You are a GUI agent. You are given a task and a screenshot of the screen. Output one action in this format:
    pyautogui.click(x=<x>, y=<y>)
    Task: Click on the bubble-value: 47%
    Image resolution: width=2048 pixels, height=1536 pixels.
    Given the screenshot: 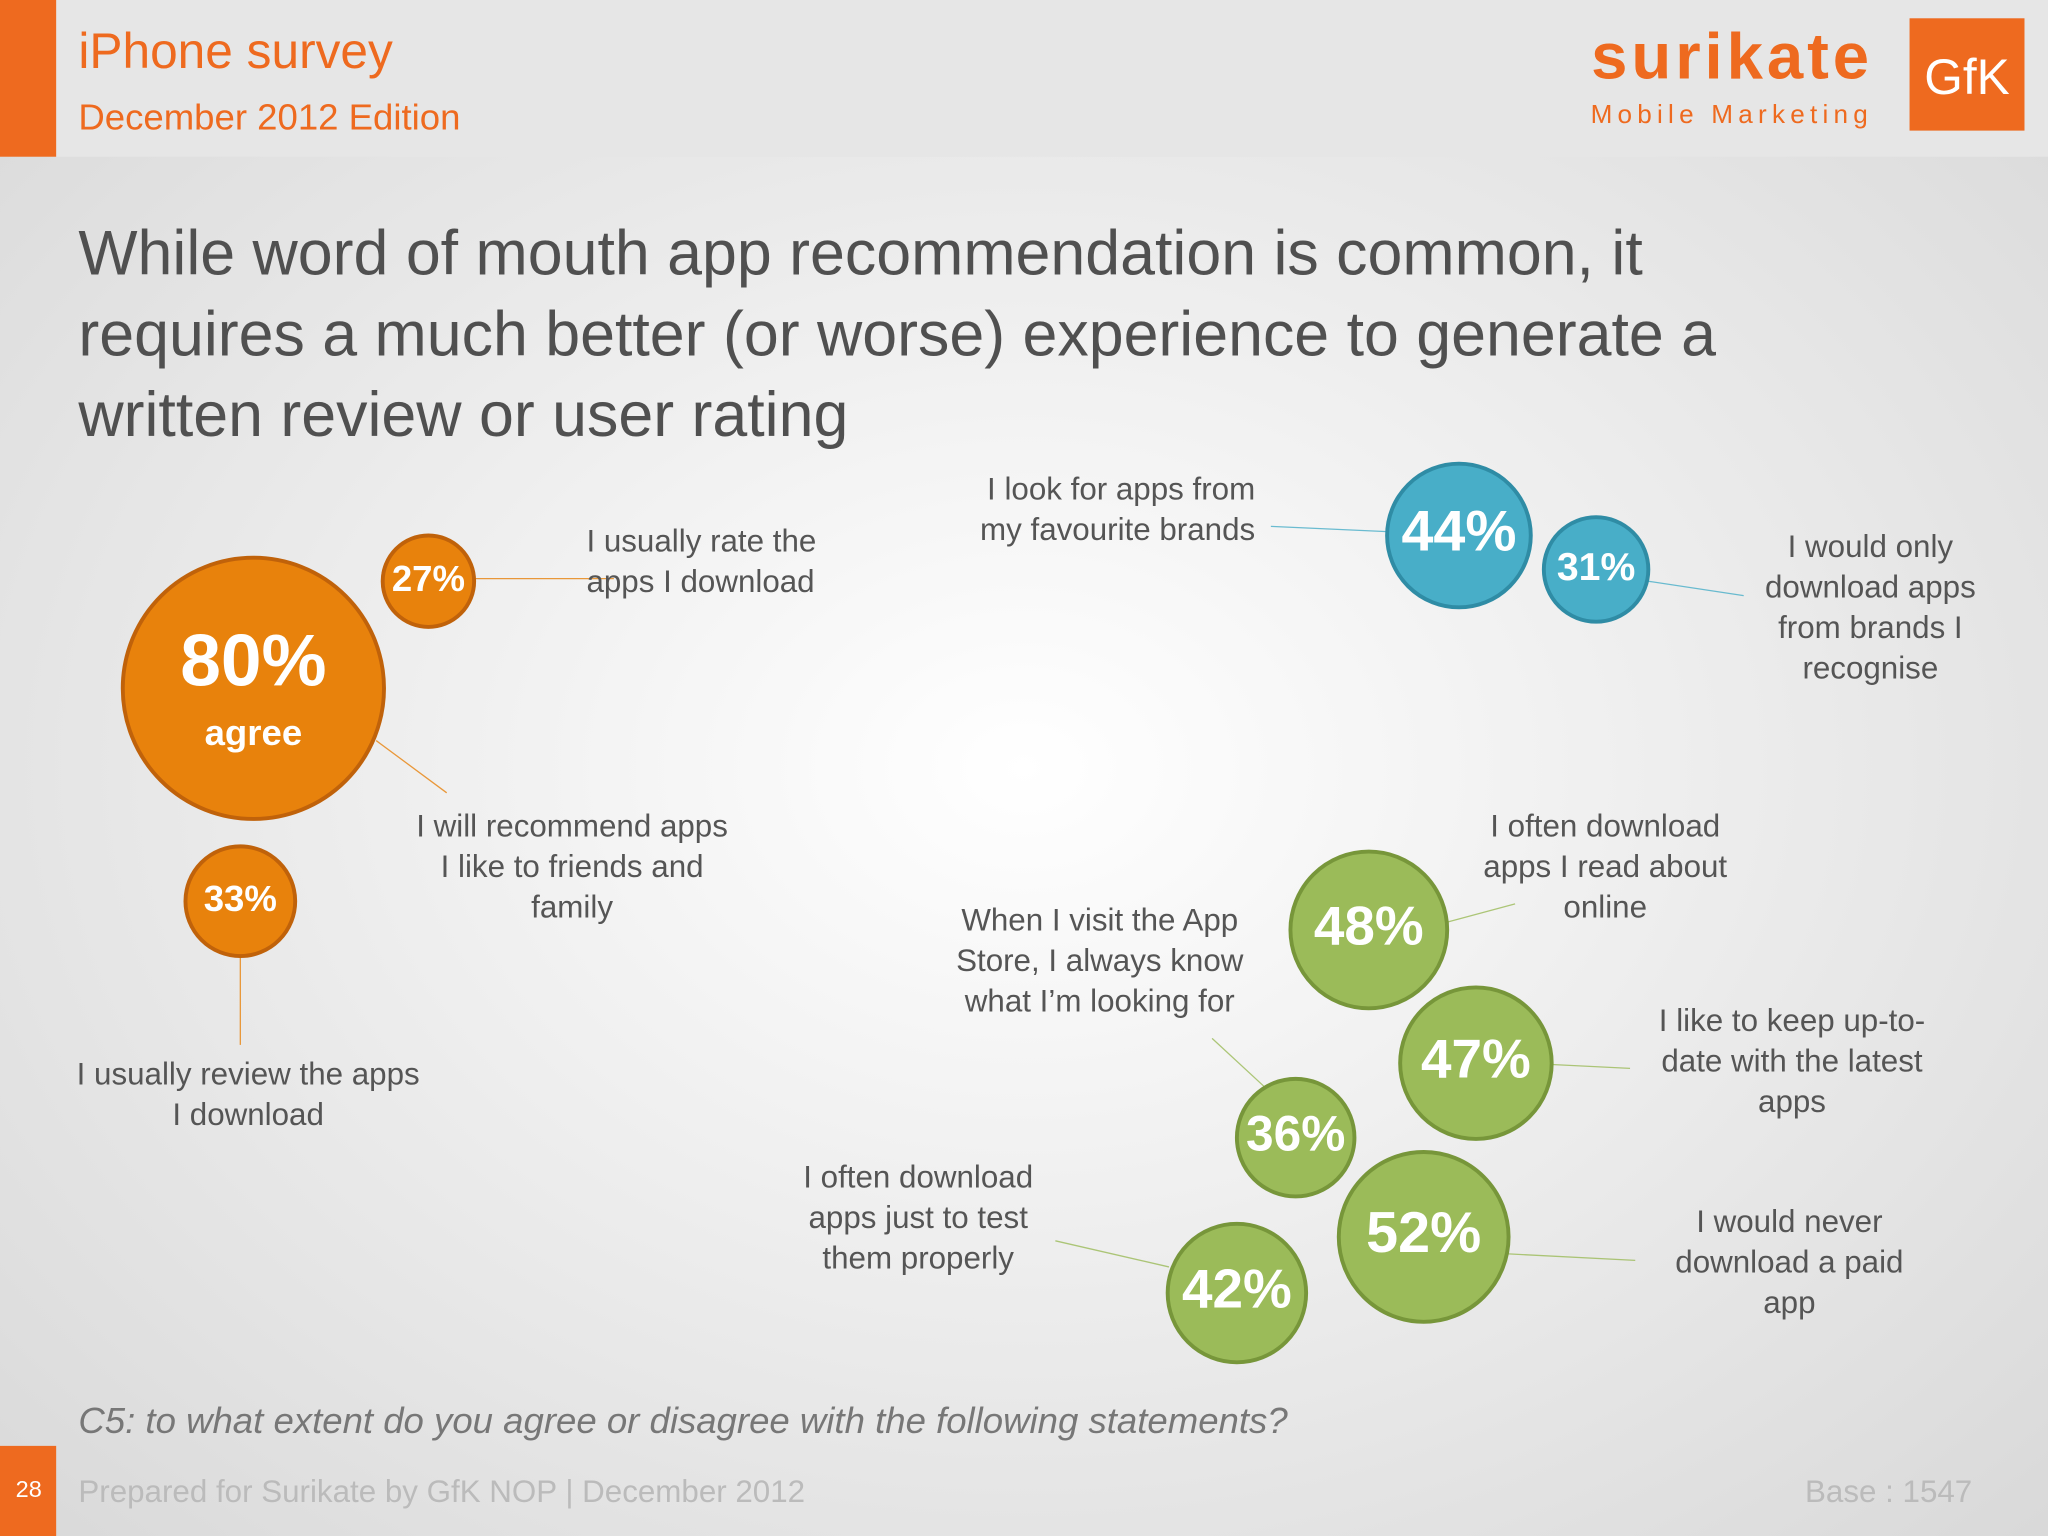 What is the action you would take?
    pyautogui.click(x=1476, y=1059)
    